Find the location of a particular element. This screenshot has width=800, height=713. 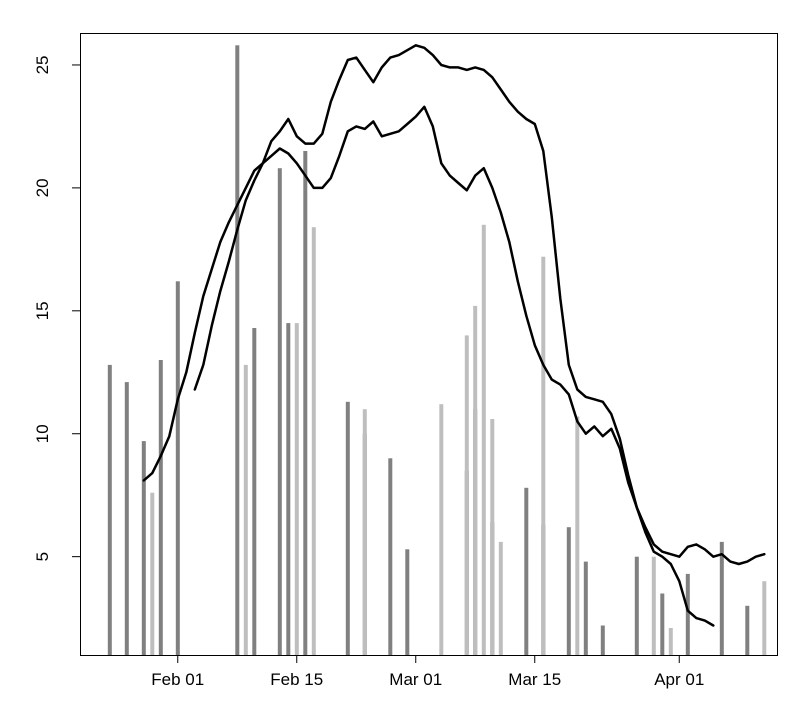

y-tick-label: 15 is located at coordinates (42, 310).